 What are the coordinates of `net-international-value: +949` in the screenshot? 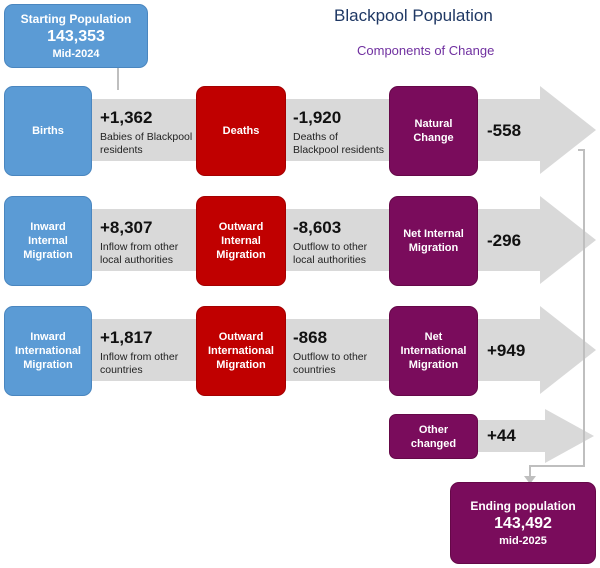 It's located at (506, 350).